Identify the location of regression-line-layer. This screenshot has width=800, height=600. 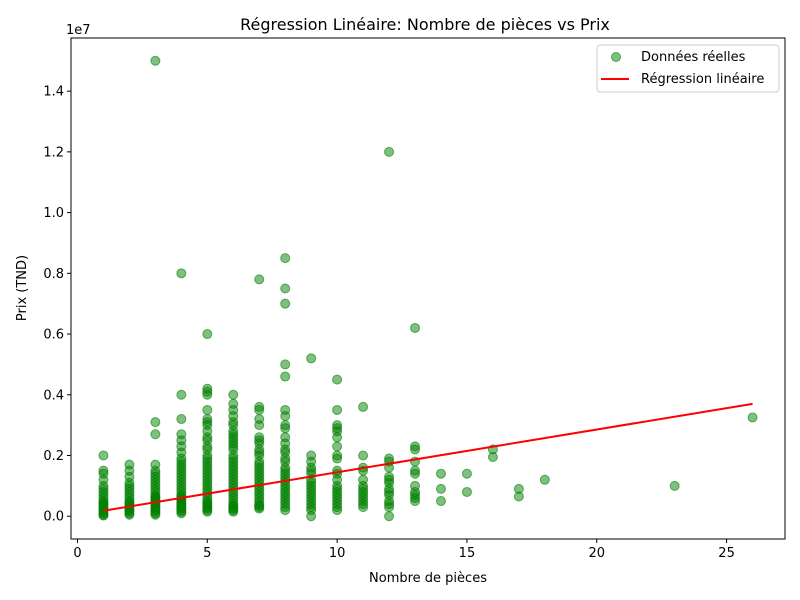
(428, 457).